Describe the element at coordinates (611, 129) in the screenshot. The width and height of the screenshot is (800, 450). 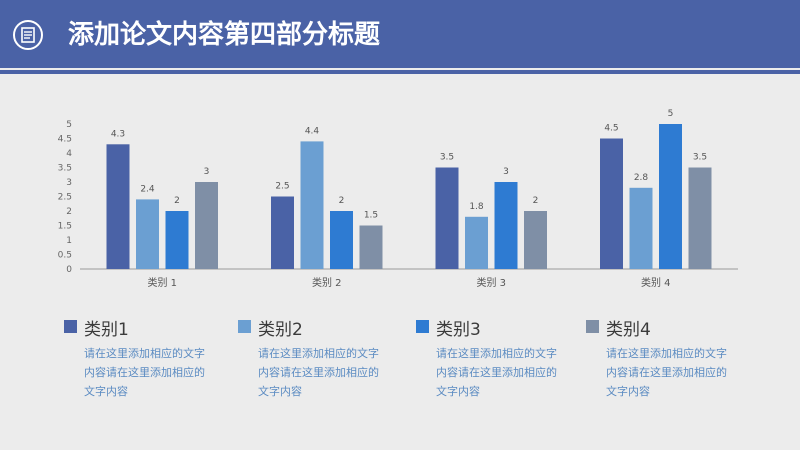
I see `data-label: 4.5` at that location.